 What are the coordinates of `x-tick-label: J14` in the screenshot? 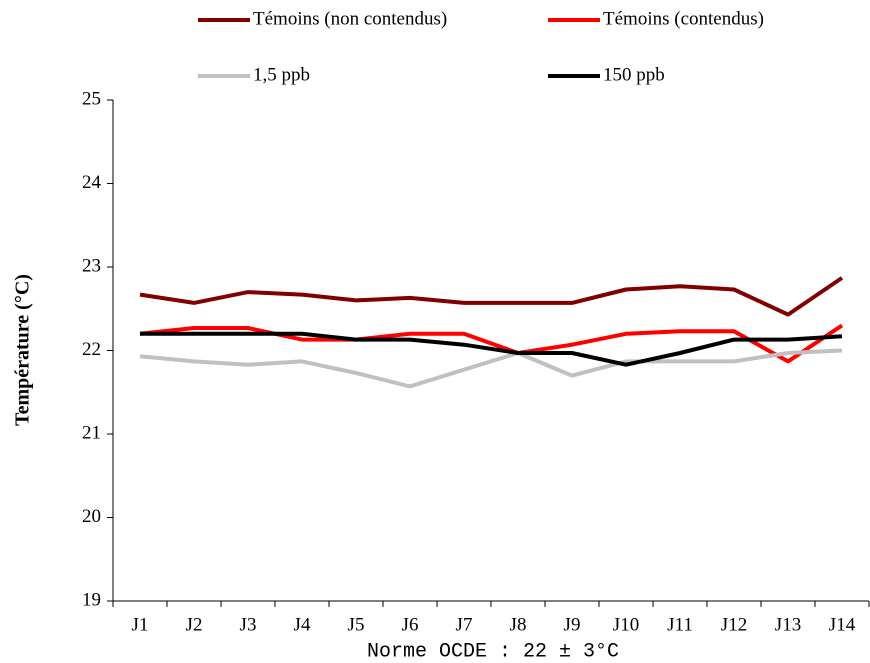 It's located at (842, 624).